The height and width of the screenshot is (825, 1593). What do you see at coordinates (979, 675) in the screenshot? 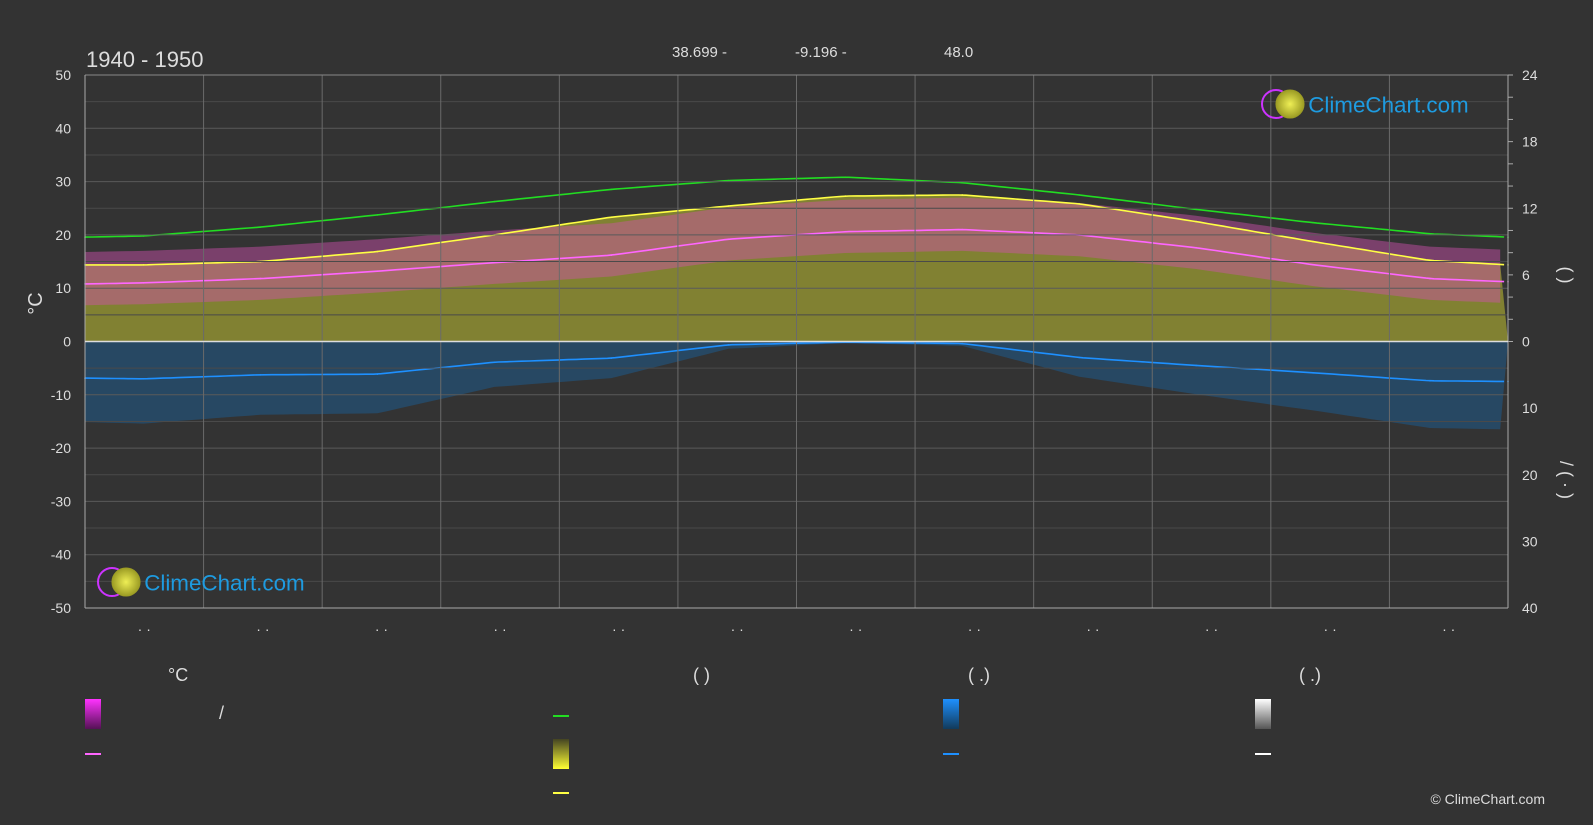
I see `legend-precip-head: ( .)` at bounding box center [979, 675].